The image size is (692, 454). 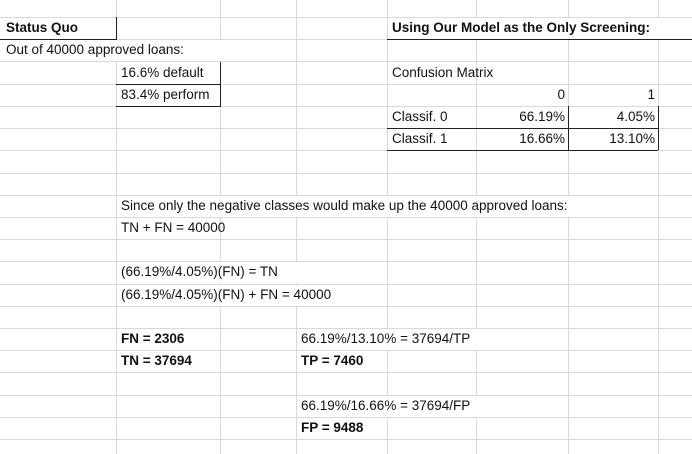 What do you see at coordinates (542, 116) in the screenshot?
I see `cm-cell-0-0: 66.19%` at bounding box center [542, 116].